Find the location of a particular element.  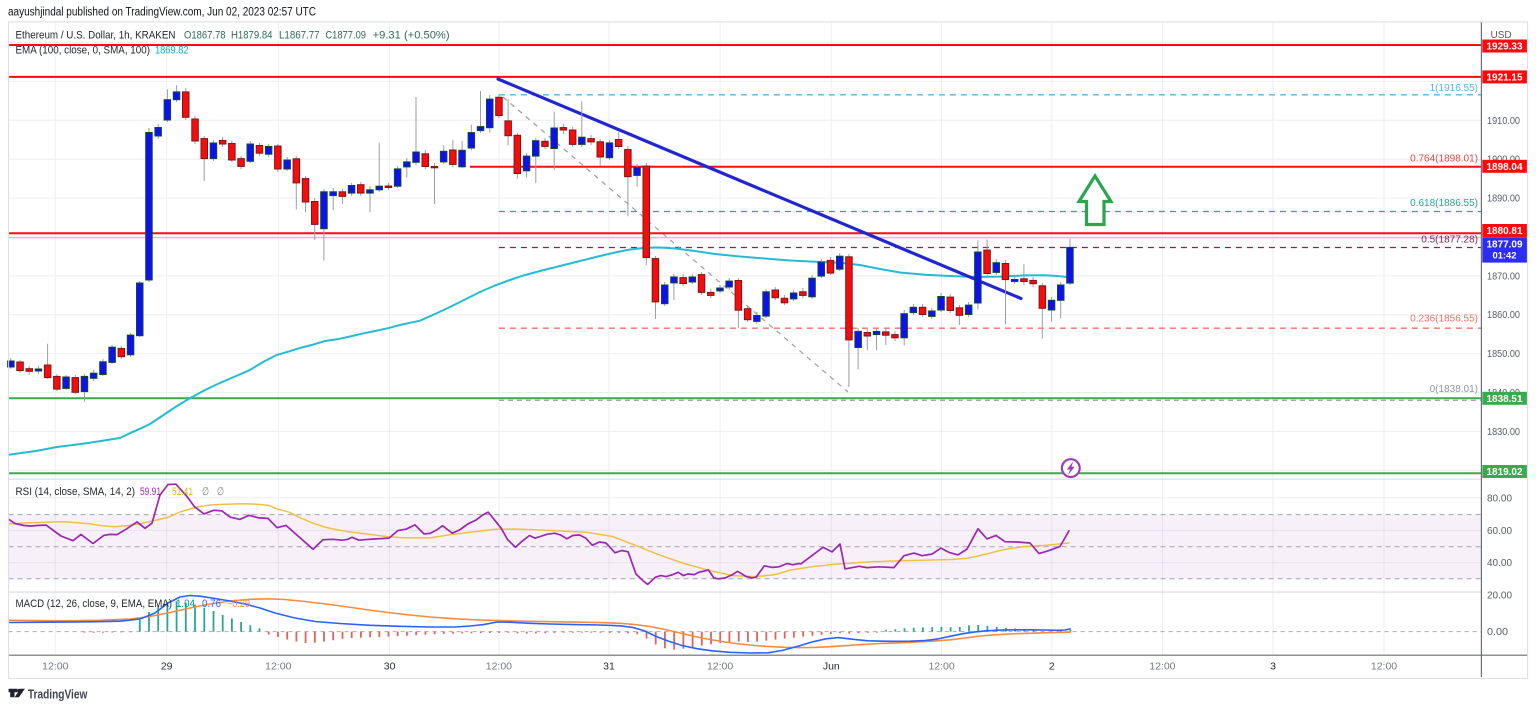

svg-text: 0.618(1886.55) is located at coordinates (1444, 203).